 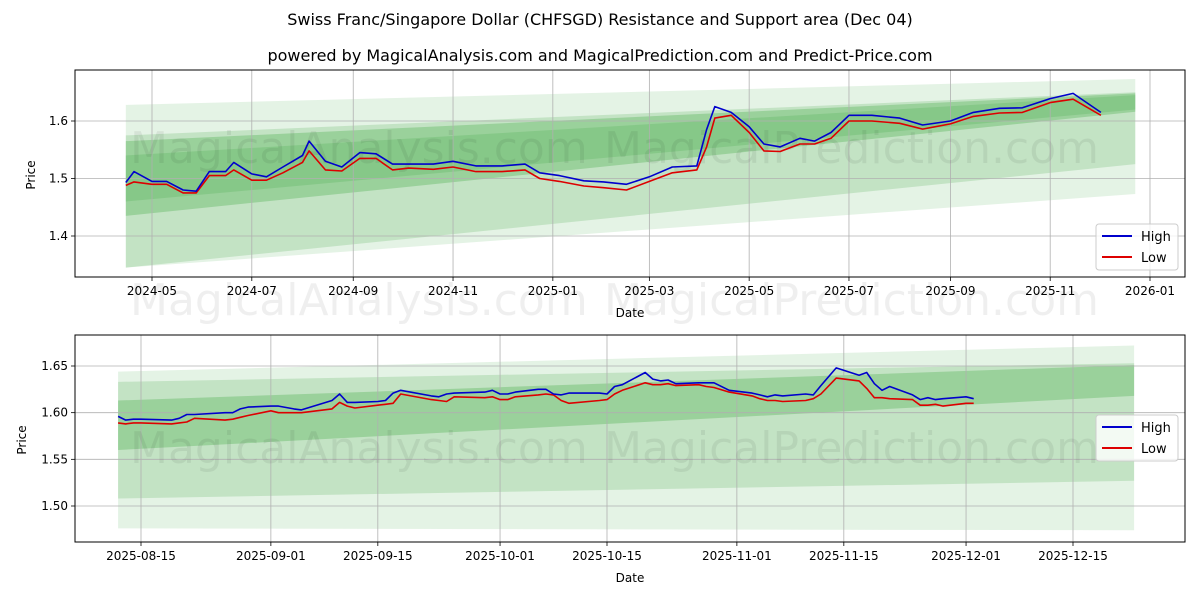 What do you see at coordinates (849, 291) in the screenshot?
I see `x-tick-label: 2025-07` at bounding box center [849, 291].